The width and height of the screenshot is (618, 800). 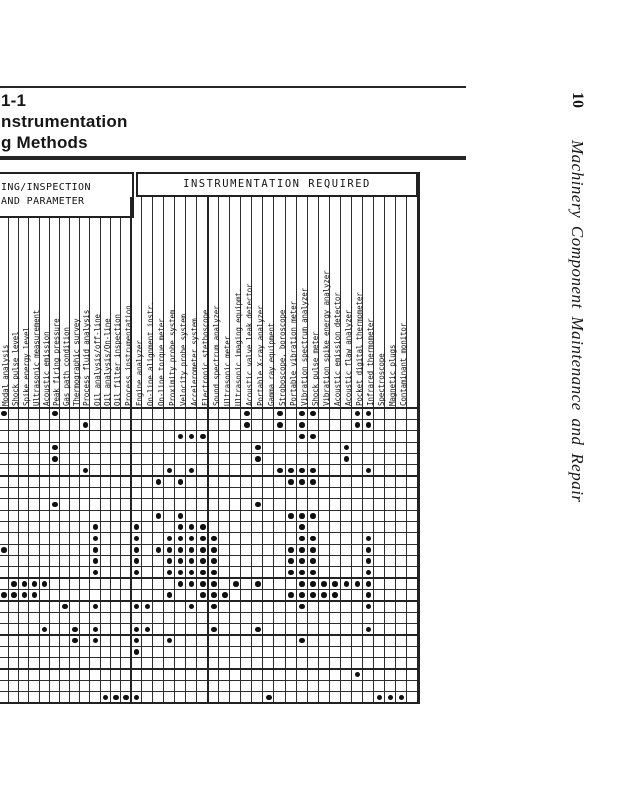 I want to click on column-label: Spectroscope, so click(x=382, y=379).